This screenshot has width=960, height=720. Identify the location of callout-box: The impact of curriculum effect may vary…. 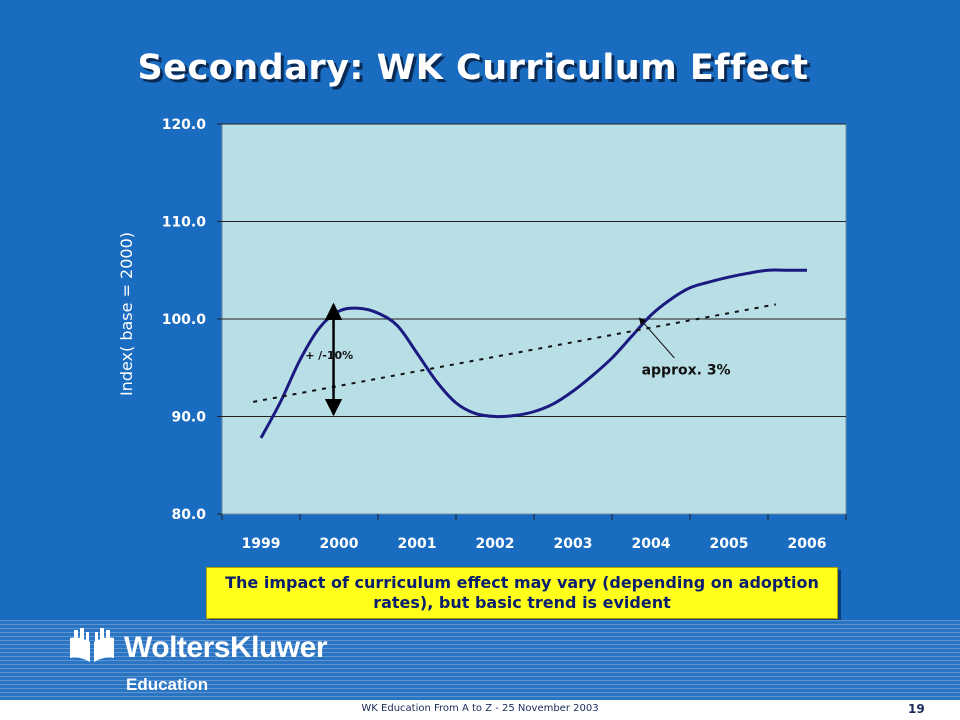
(522, 593).